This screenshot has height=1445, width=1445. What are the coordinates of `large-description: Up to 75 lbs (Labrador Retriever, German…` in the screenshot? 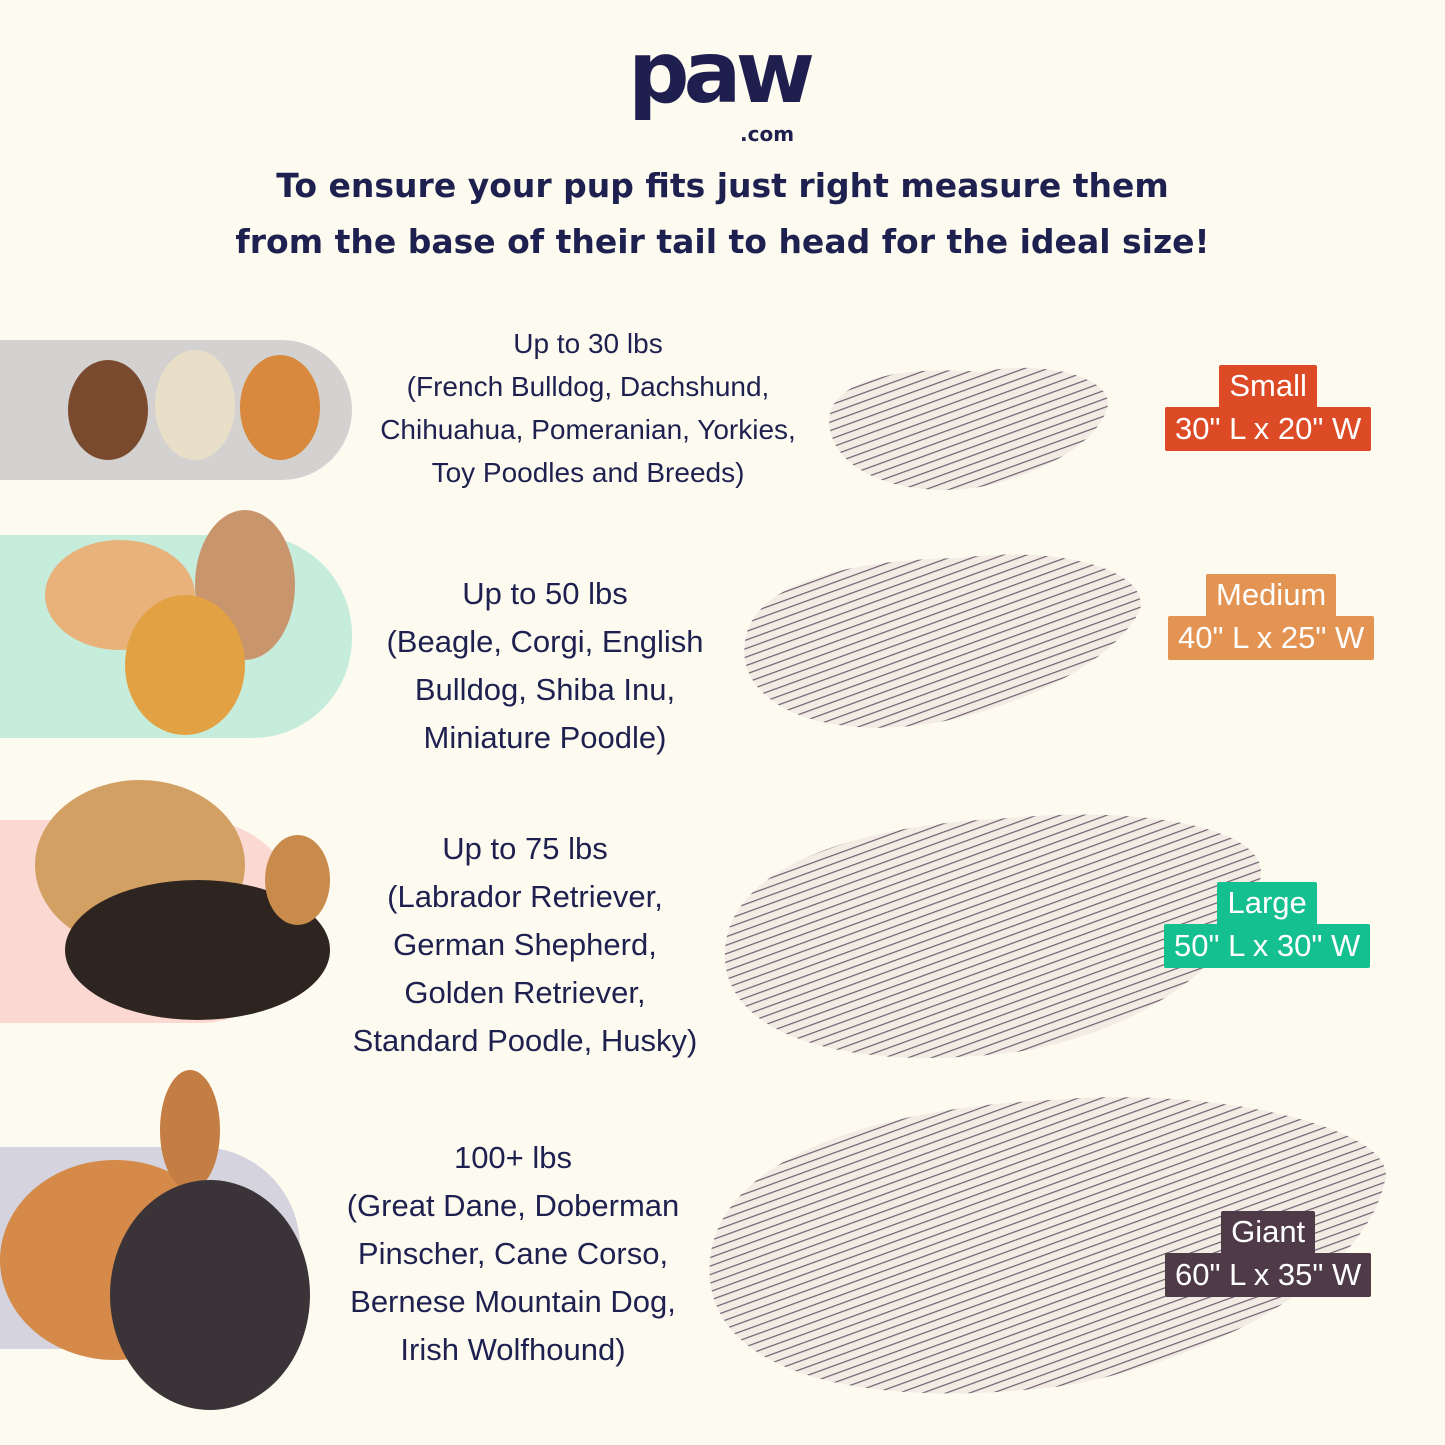 It's located at (525, 945).